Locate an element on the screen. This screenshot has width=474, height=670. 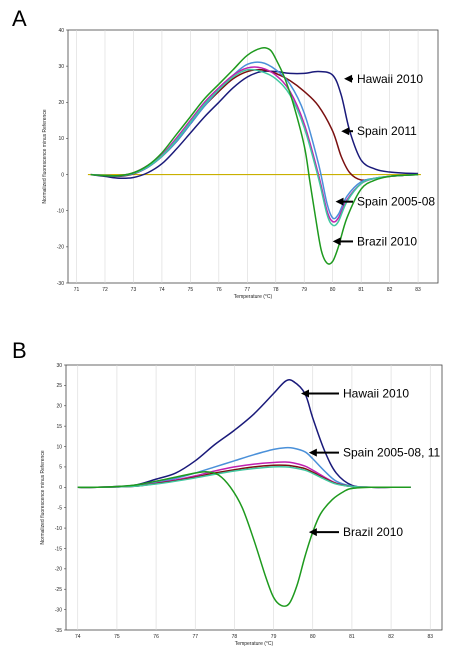
y-tick-label: -5 is located at coordinates (60, 508).